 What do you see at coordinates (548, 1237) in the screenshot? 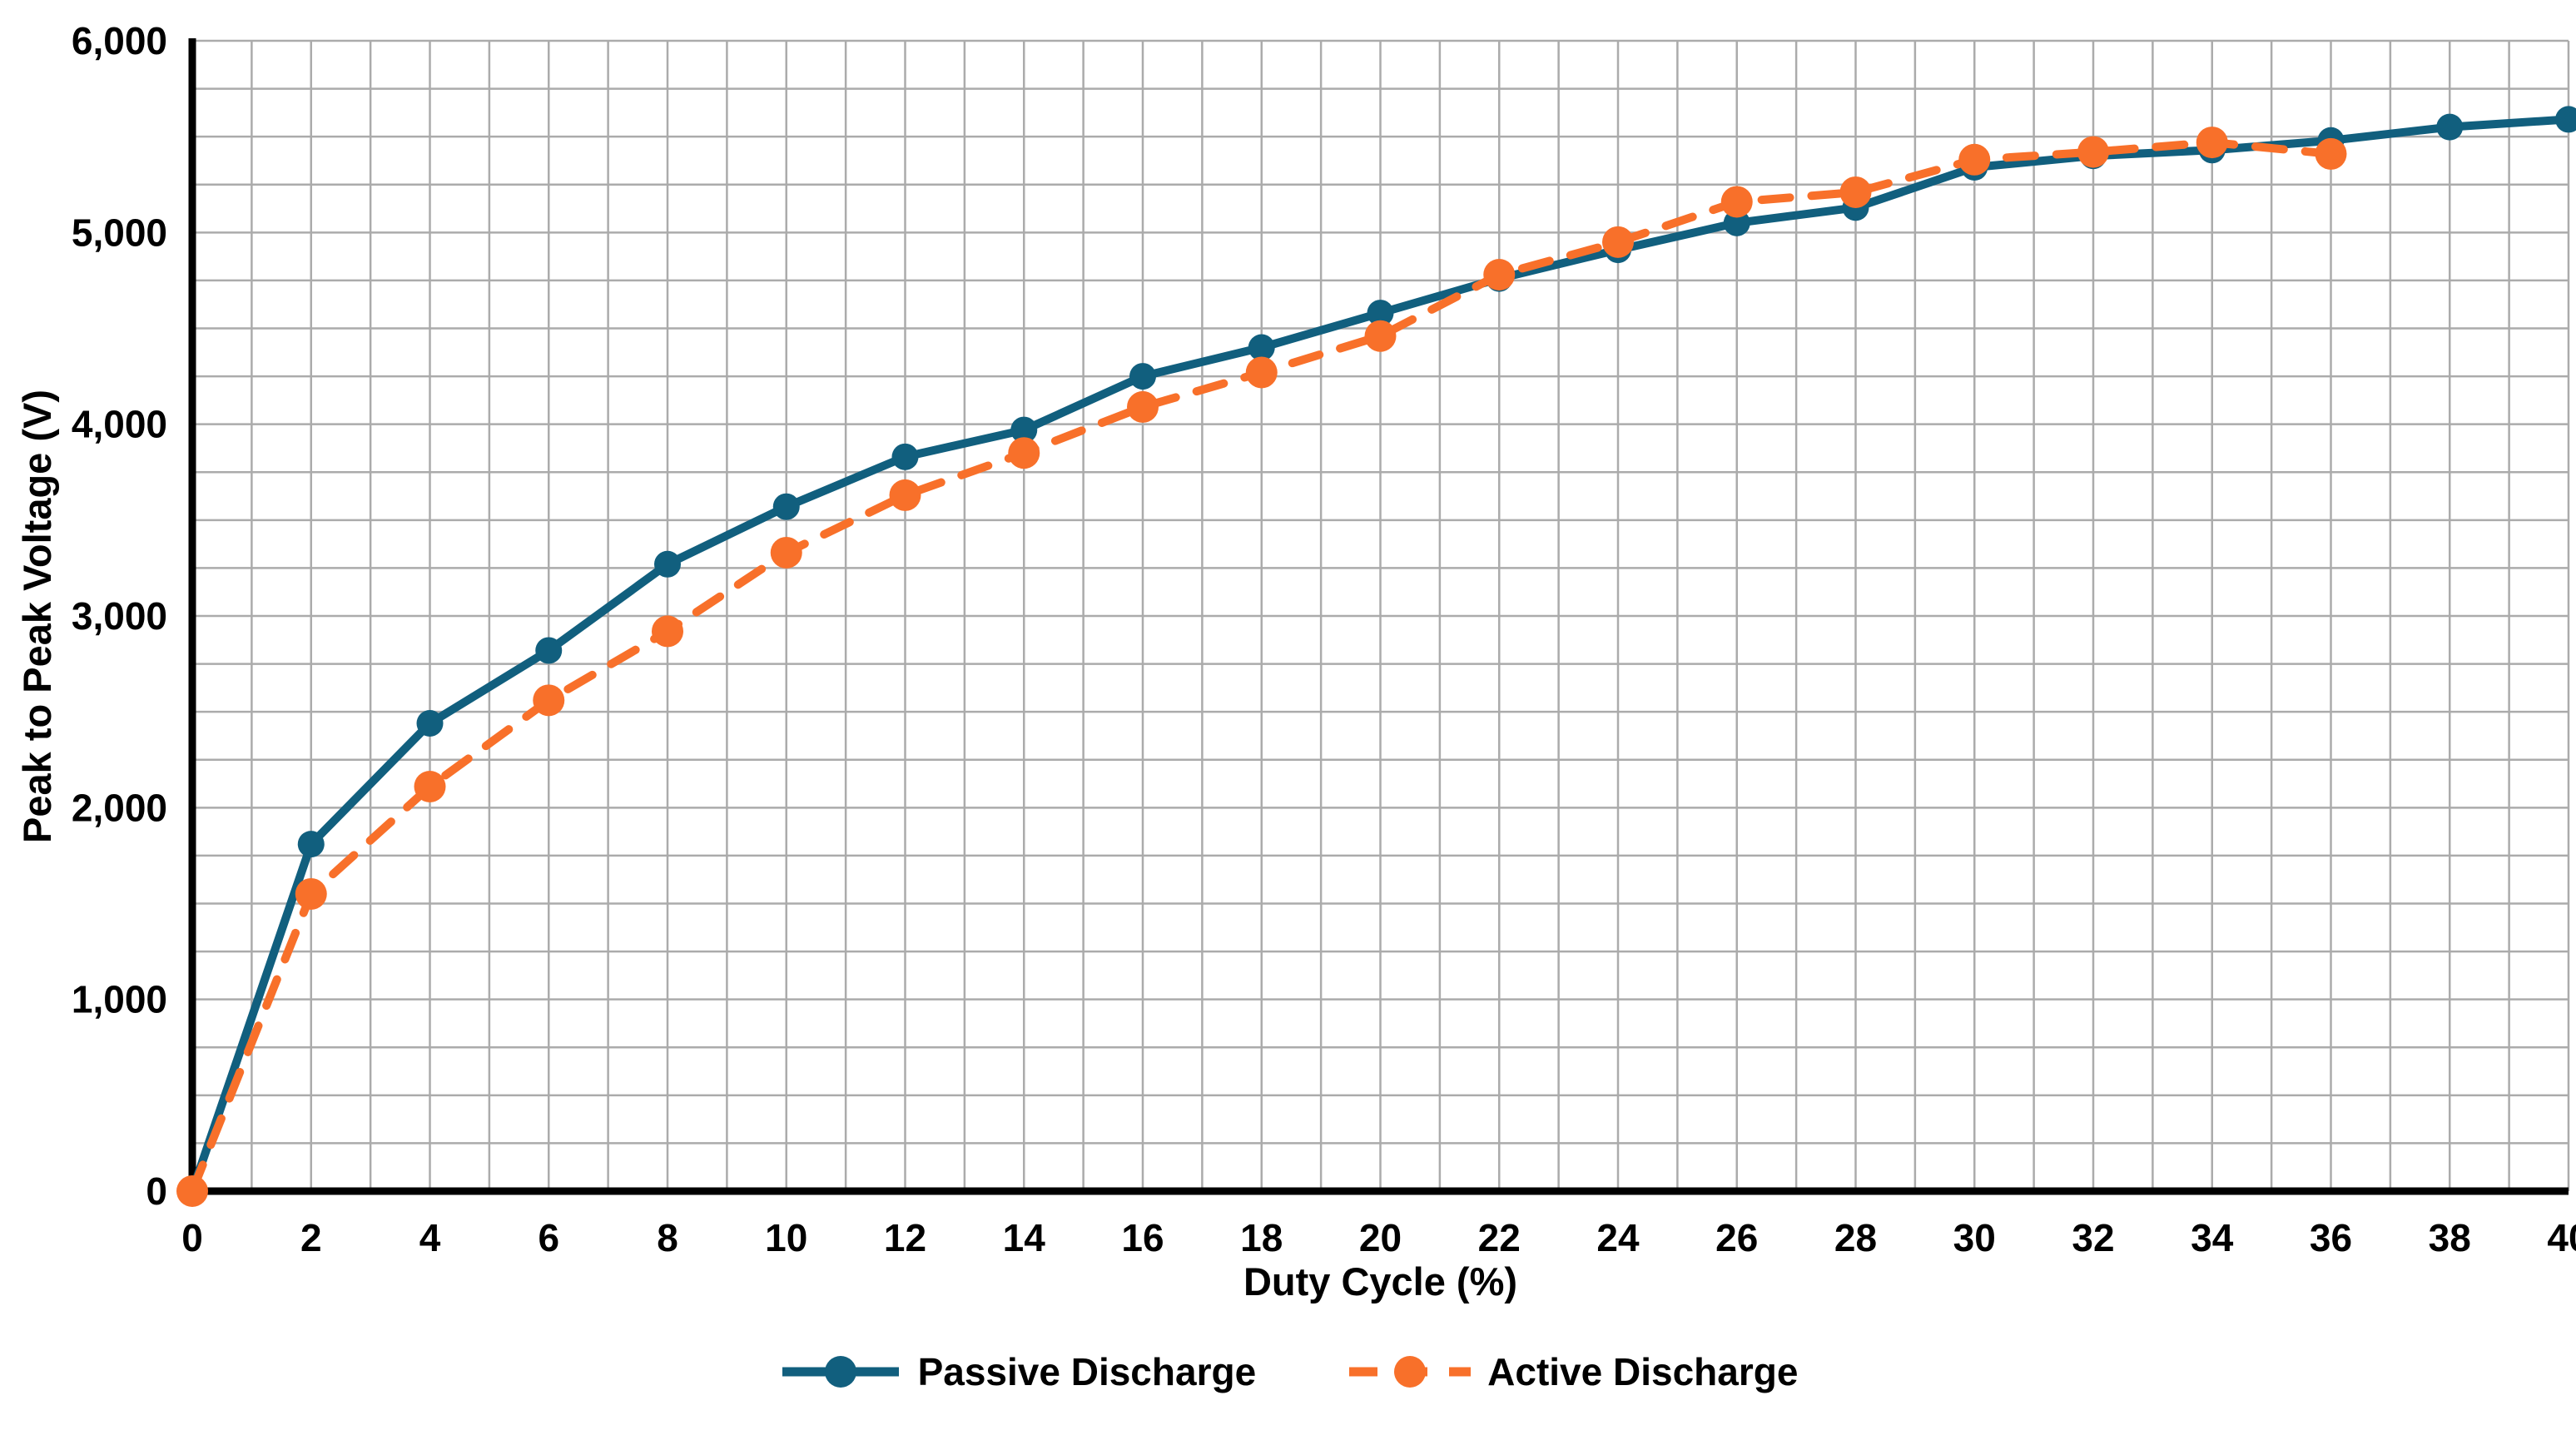
I see `x-tick-label: 6` at bounding box center [548, 1237].